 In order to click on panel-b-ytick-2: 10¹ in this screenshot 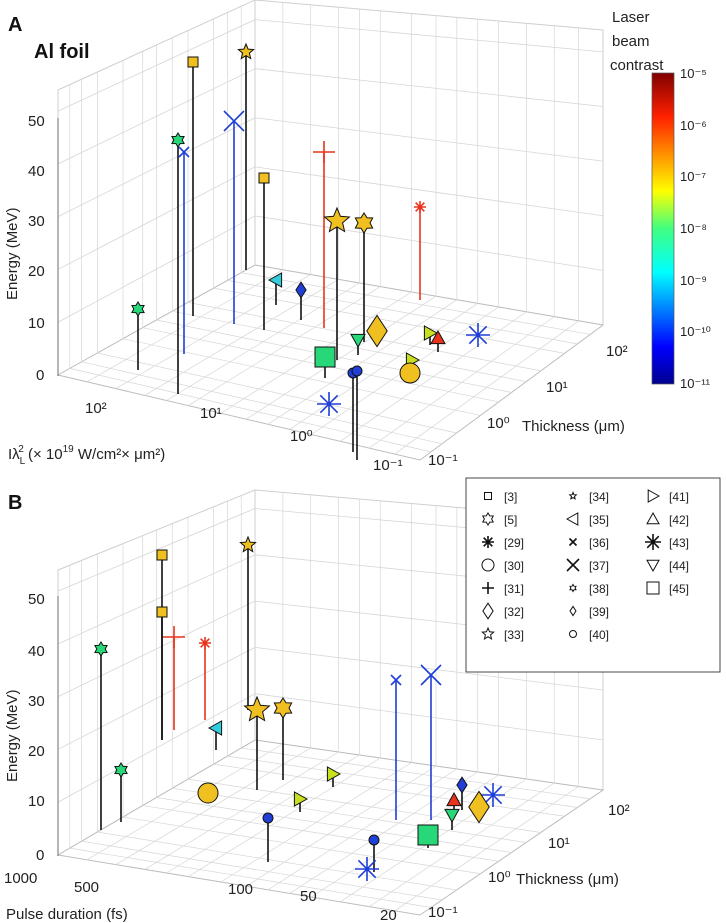, I will do `click(559, 843)`.